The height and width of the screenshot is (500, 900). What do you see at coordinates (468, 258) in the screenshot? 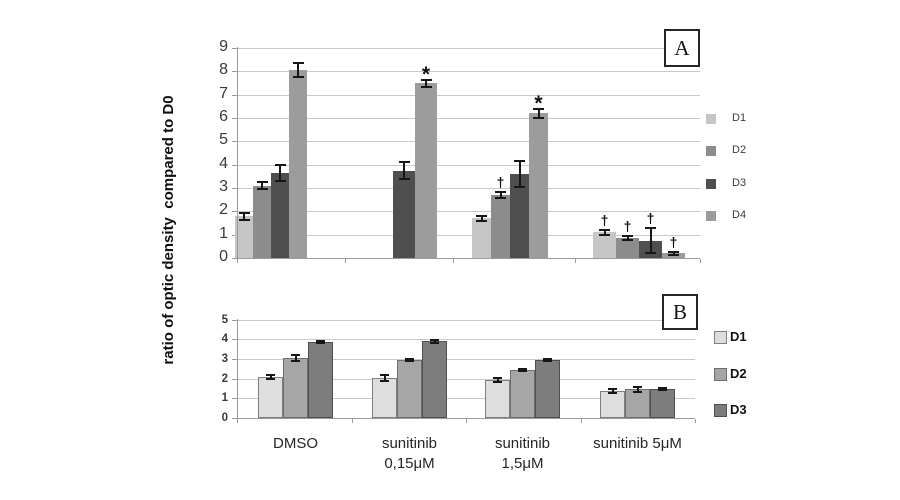
I see `x-axis-line` at bounding box center [468, 258].